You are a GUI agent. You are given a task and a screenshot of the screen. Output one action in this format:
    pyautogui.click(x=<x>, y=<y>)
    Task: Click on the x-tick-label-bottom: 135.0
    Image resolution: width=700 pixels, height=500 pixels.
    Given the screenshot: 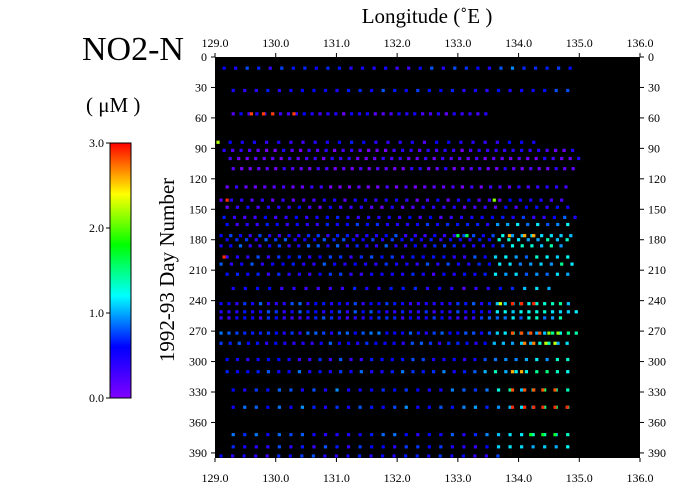 What is the action you would take?
    pyautogui.click(x=579, y=478)
    